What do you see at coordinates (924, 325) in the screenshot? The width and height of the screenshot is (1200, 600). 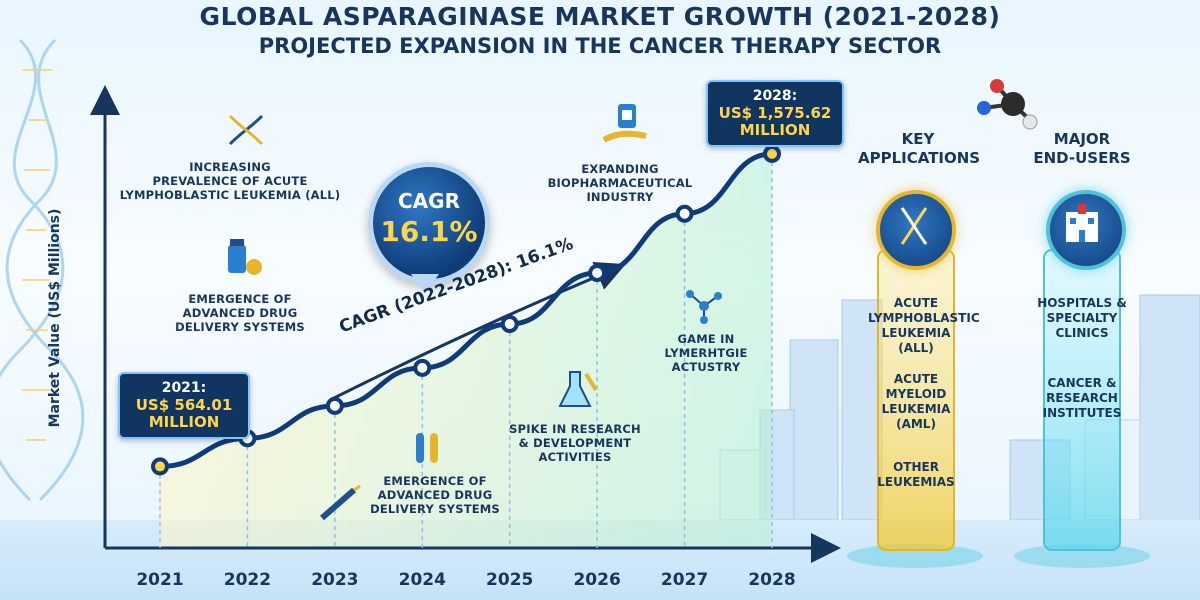 I see `application-item-all: ACUTE LYMPHOBLASTIC LEUKEMIA (ALL)` at bounding box center [924, 325].